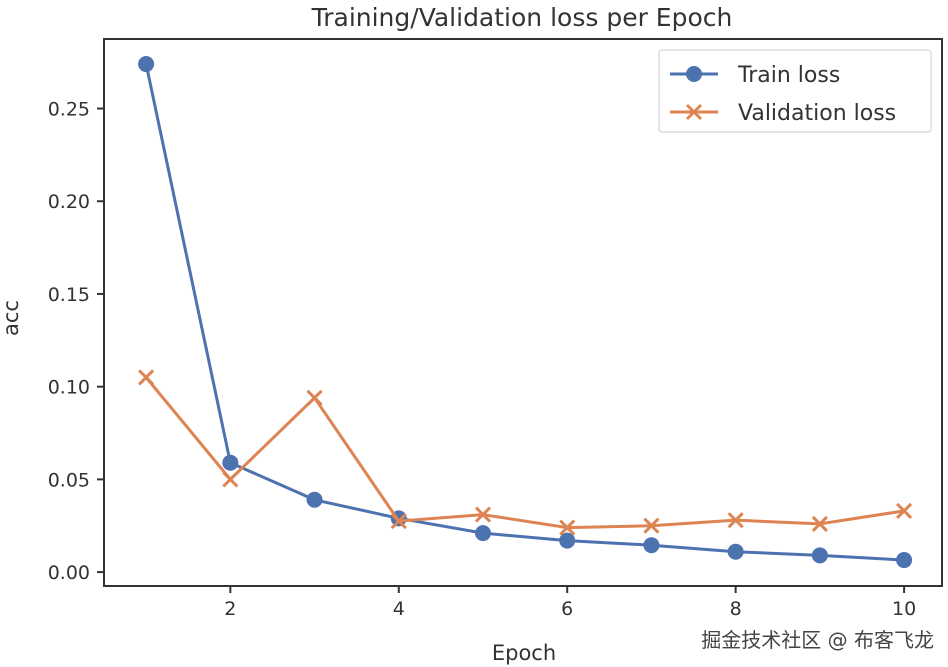  I want to click on chart-title: Training/Validation loss per Epoch, so click(522, 17).